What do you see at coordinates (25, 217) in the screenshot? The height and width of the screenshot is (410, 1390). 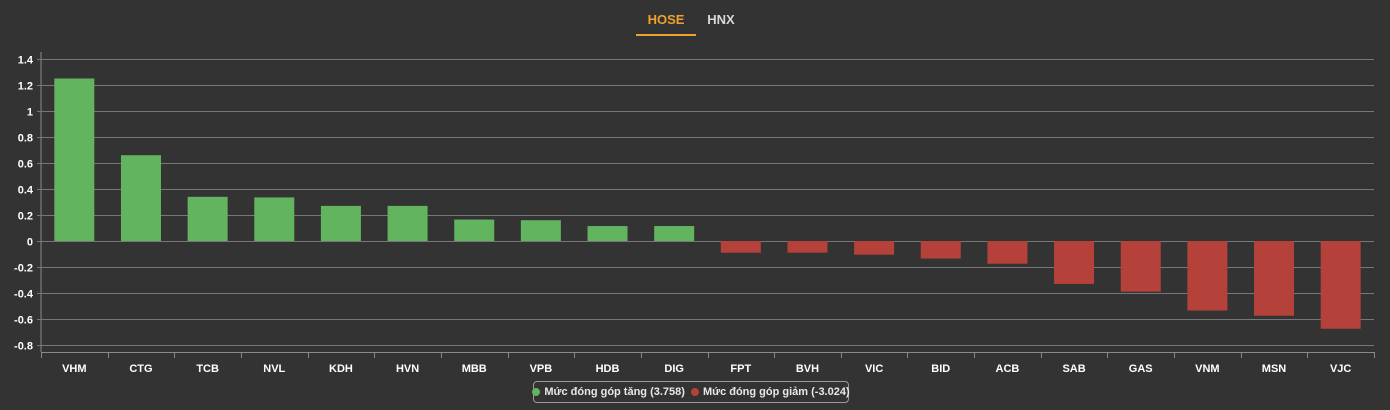 I see `y-tick-label: 0.2` at bounding box center [25, 217].